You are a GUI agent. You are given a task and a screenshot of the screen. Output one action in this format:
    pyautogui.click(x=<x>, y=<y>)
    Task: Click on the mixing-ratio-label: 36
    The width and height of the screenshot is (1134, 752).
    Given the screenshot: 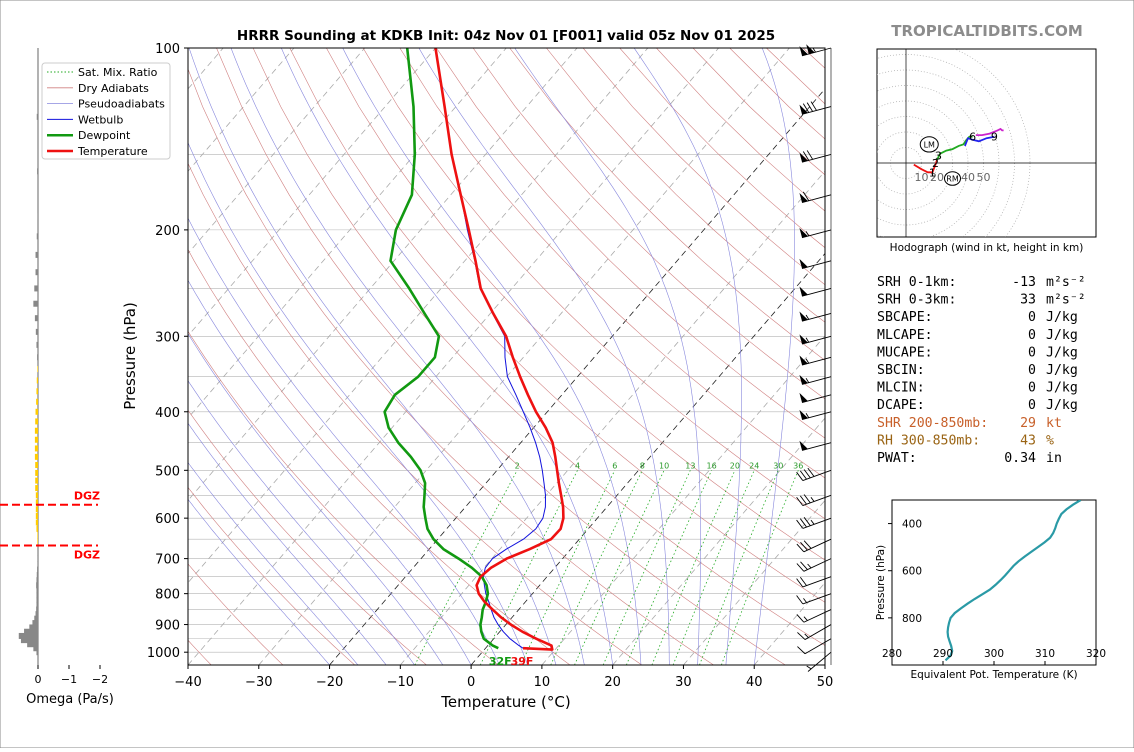 What is the action you would take?
    pyautogui.click(x=798, y=465)
    